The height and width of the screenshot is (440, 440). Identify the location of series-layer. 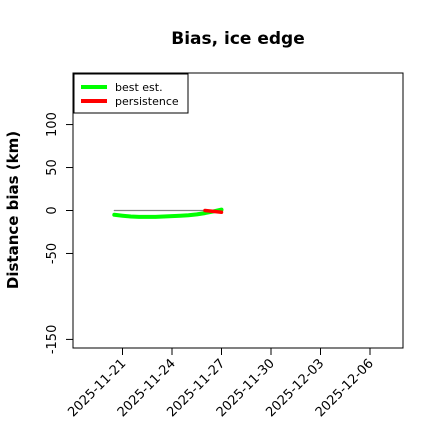
(168, 213).